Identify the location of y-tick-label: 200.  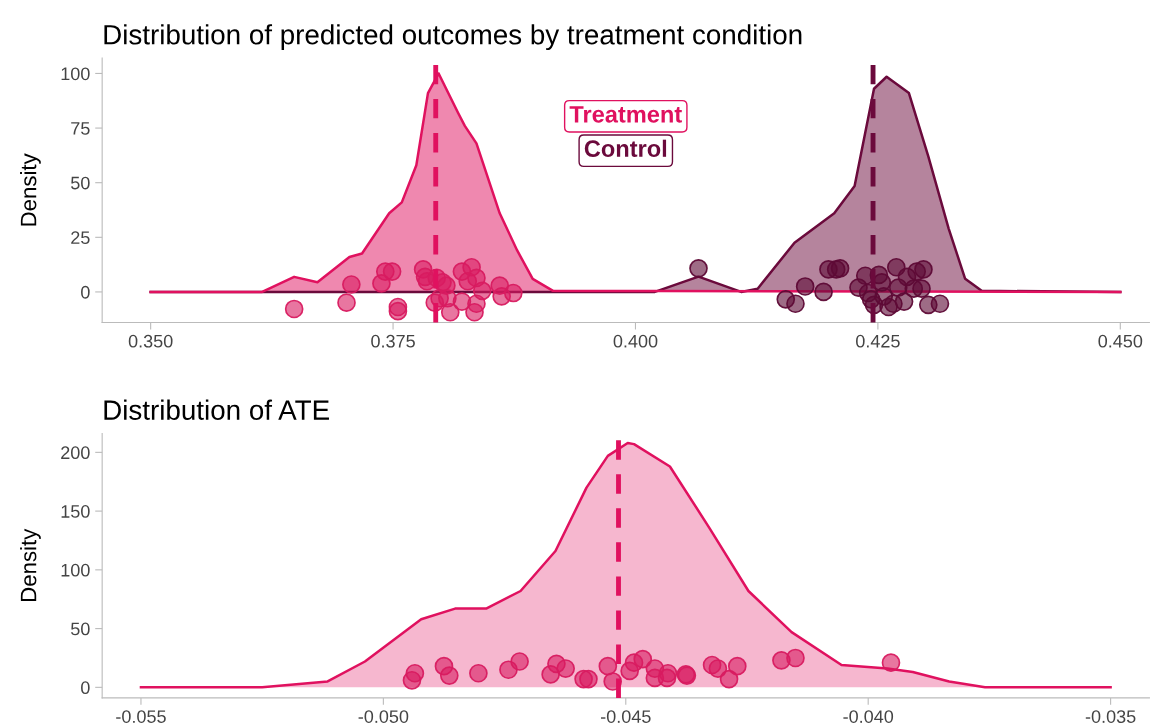
(75, 453).